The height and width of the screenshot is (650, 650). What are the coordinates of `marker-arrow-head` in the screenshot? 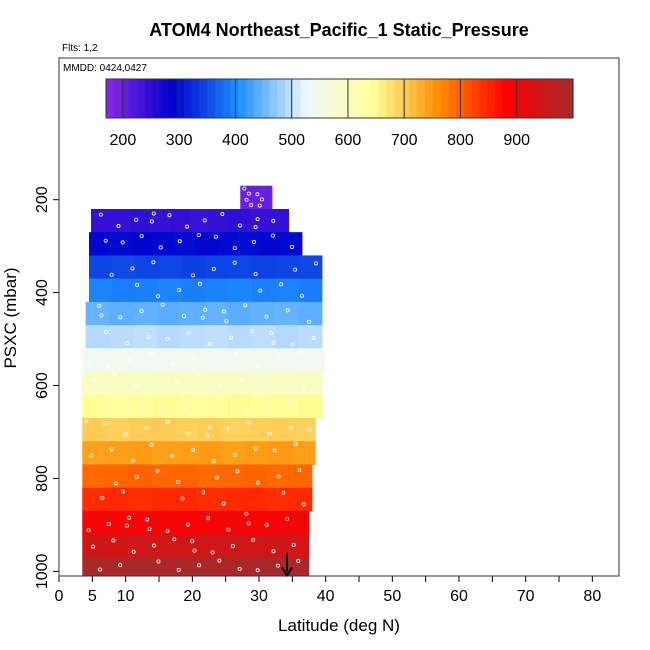 It's located at (287, 572).